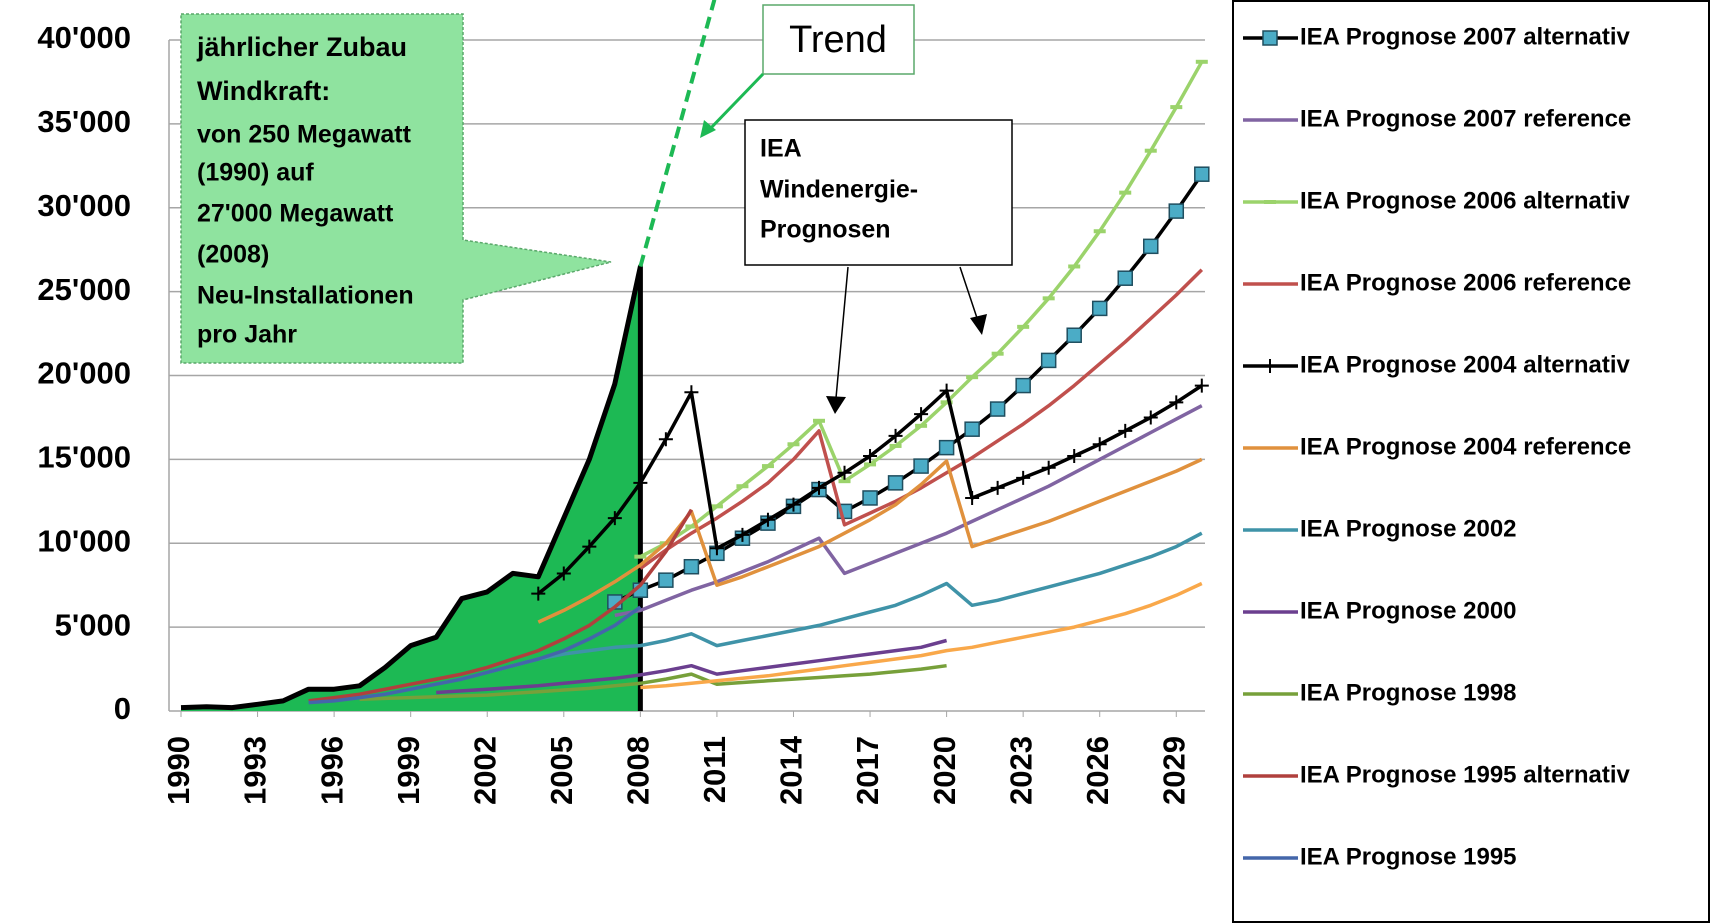 The width and height of the screenshot is (1710, 923). Describe the element at coordinates (561, 770) in the screenshot. I see `x-tick-label: 2005` at that location.